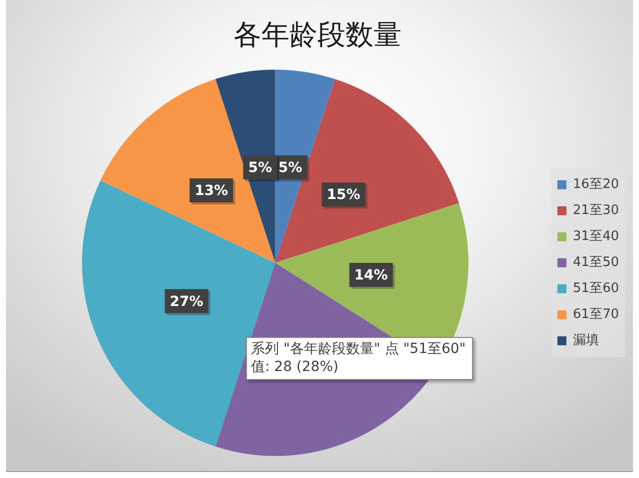 This screenshot has width=639, height=478. Describe the element at coordinates (596, 262) in the screenshot. I see `legend-label: 41至50` at that location.